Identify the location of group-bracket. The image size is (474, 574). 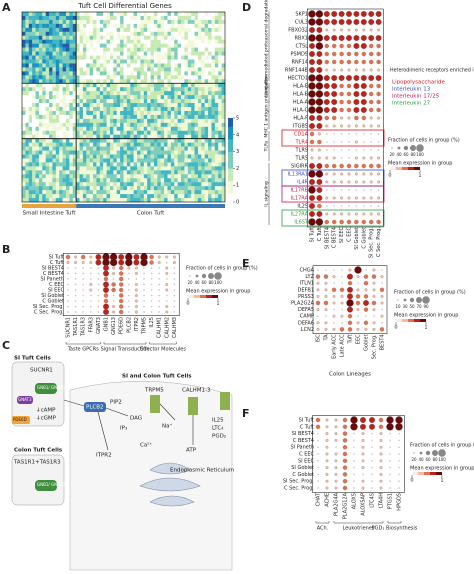
(322, 522).